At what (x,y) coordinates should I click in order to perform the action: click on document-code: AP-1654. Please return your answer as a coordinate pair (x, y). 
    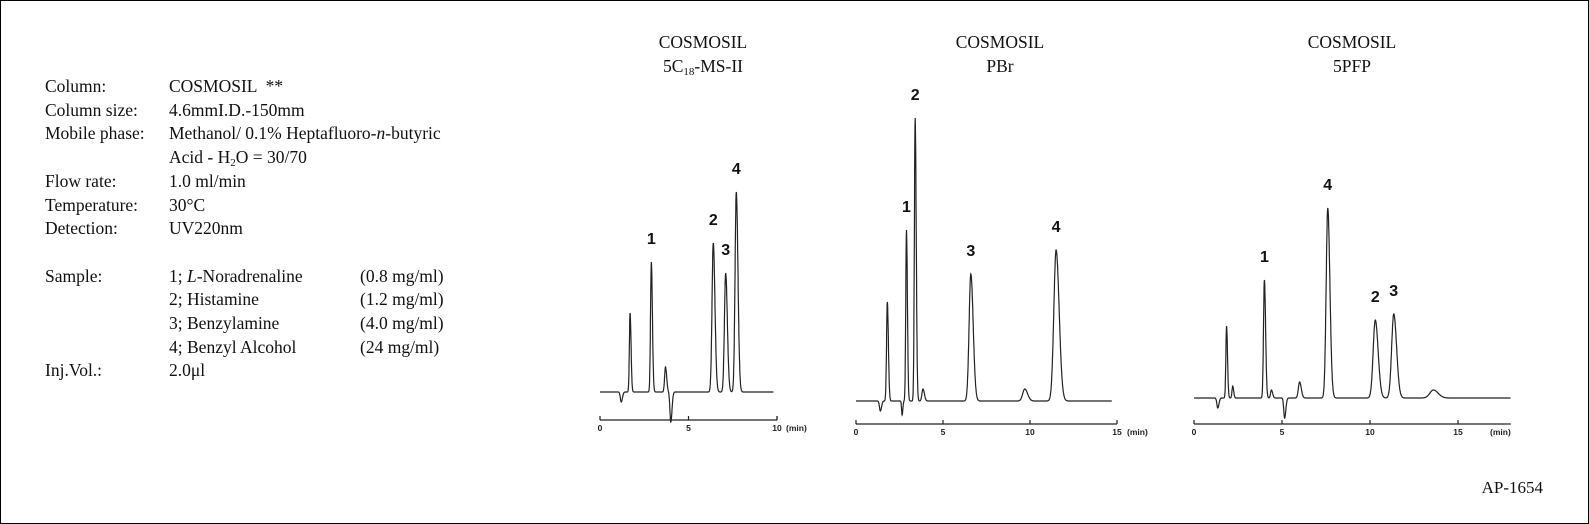
    Looking at the image, I should click on (1512, 487).